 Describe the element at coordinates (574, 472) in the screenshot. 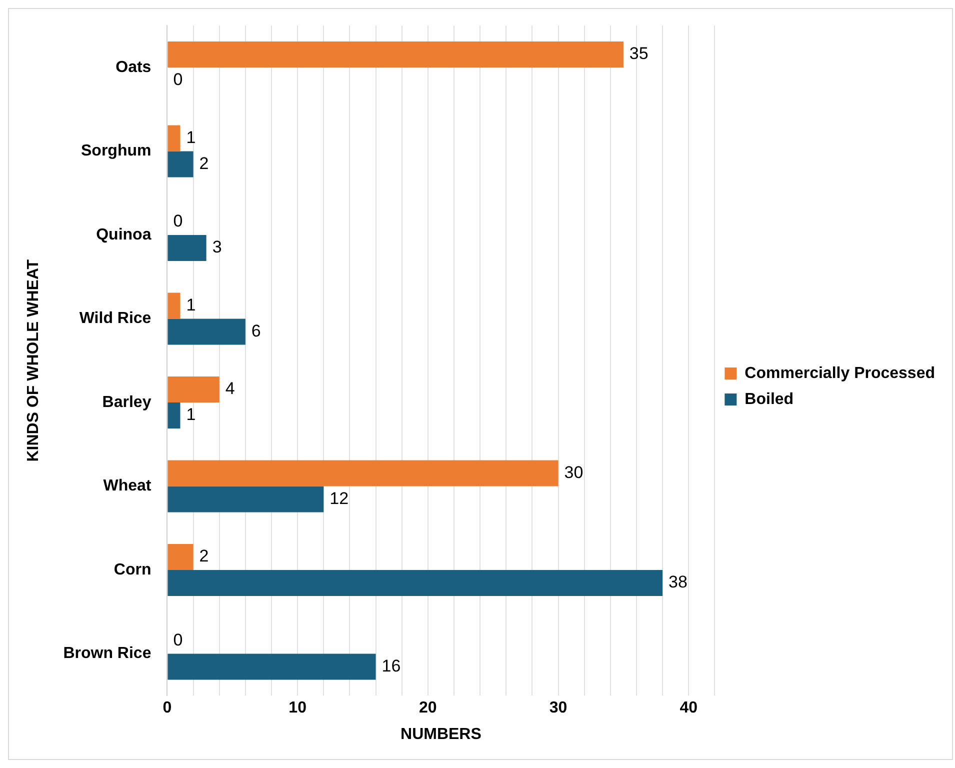

I see `data-label: 30` at that location.